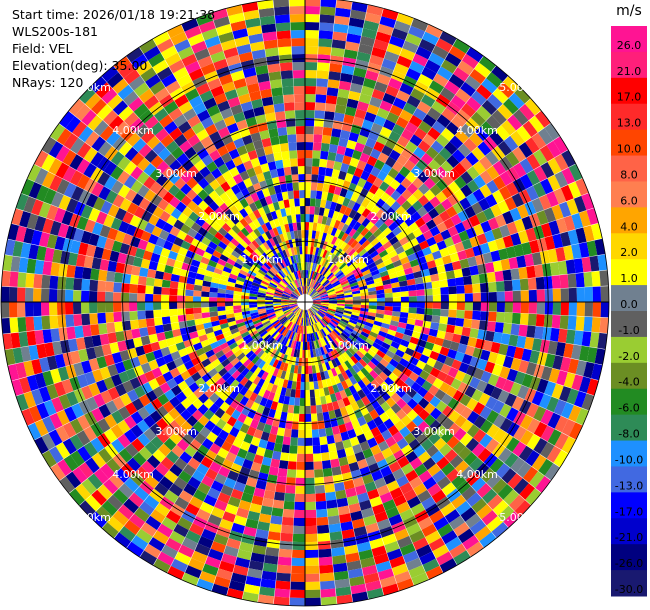 Image resolution: width=650 pixels, height=610 pixels. Describe the element at coordinates (219, 388) in the screenshot. I see `range-ring-label: 2.00km` at that location.